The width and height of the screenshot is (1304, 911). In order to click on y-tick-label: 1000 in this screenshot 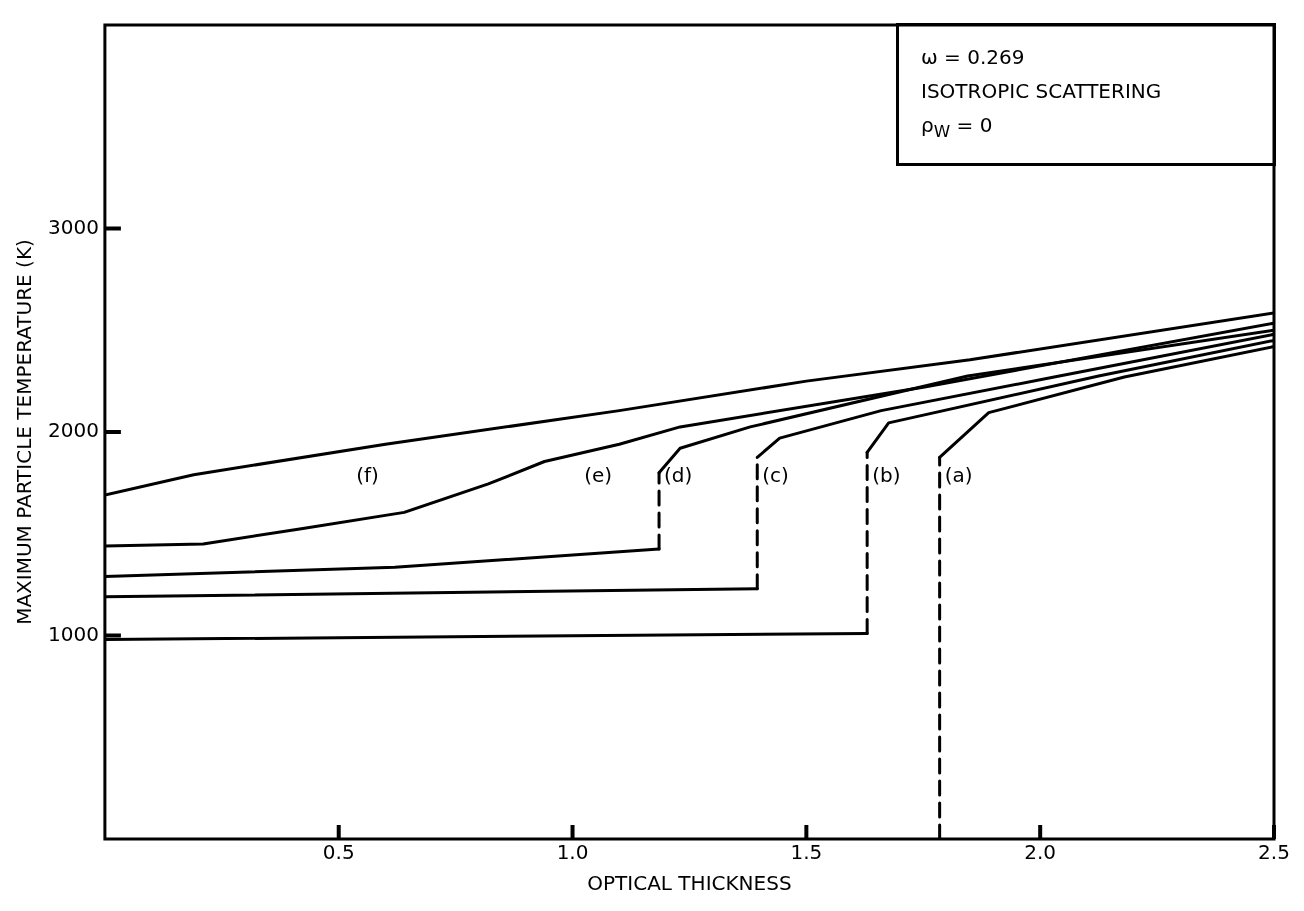, I will do `click(73, 633)`.